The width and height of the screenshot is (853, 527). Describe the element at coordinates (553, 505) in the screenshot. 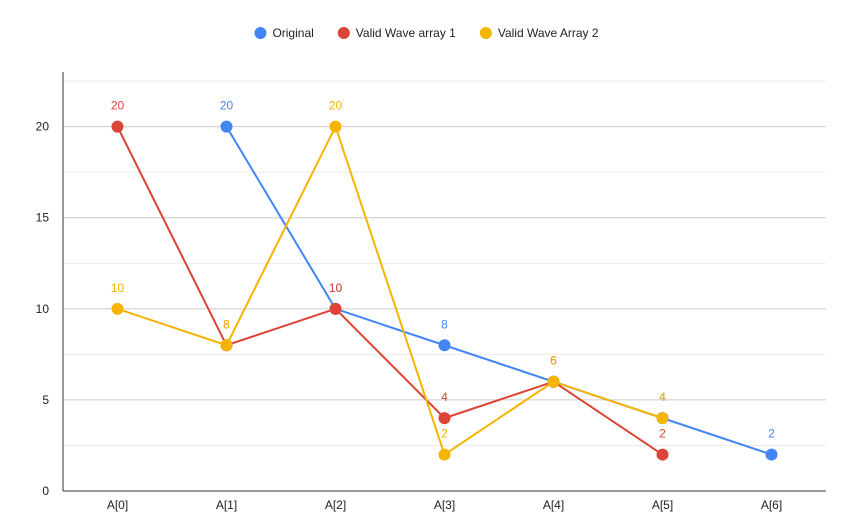

I see `x-tick-label: A[4]` at that location.